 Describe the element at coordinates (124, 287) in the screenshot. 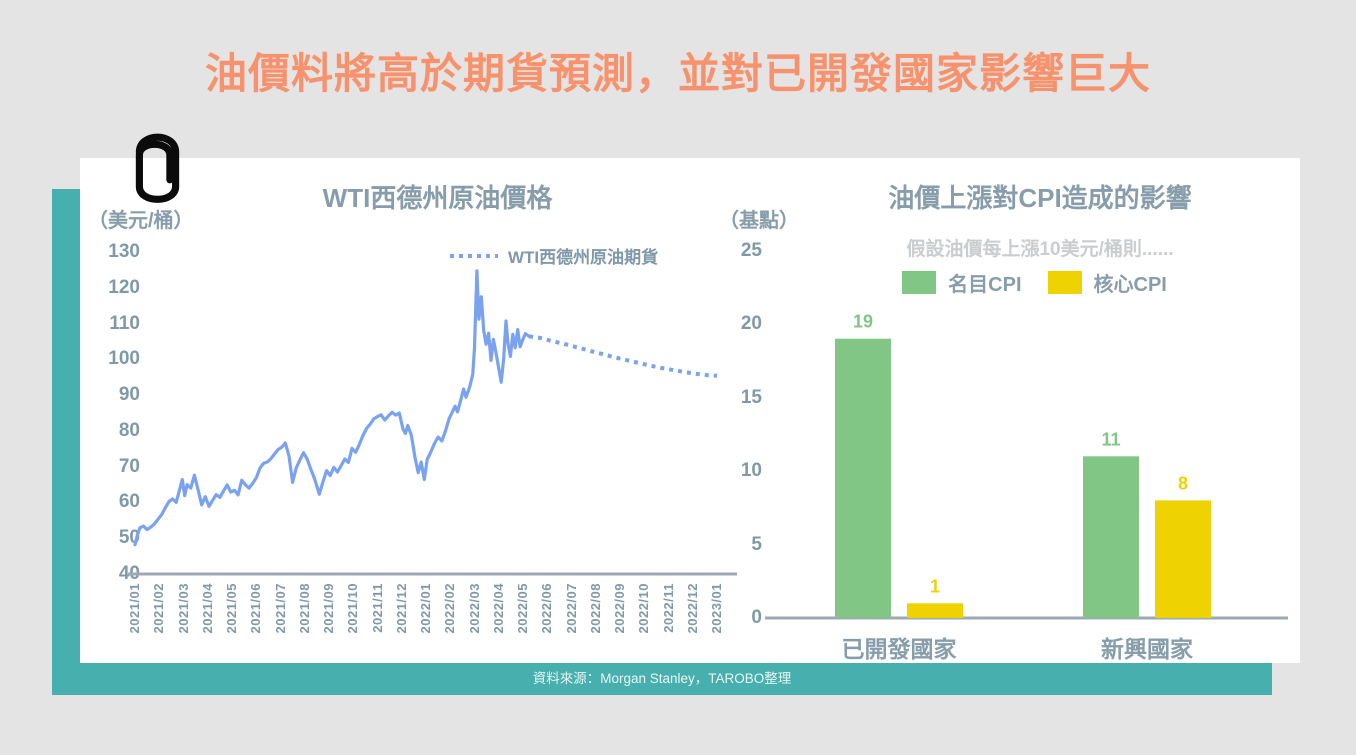

I see `line-y-tick: 120` at that location.